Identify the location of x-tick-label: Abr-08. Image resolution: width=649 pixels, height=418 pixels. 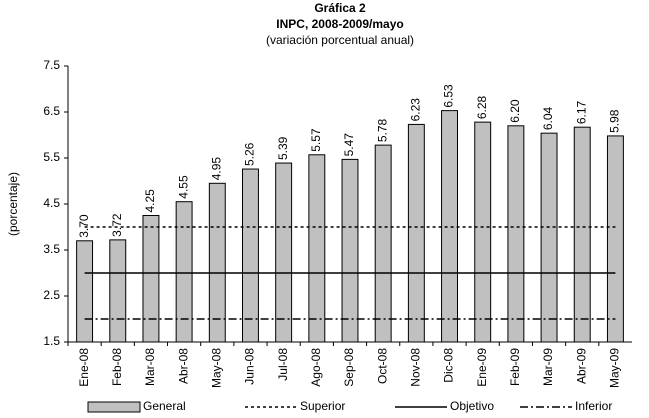
(183, 366).